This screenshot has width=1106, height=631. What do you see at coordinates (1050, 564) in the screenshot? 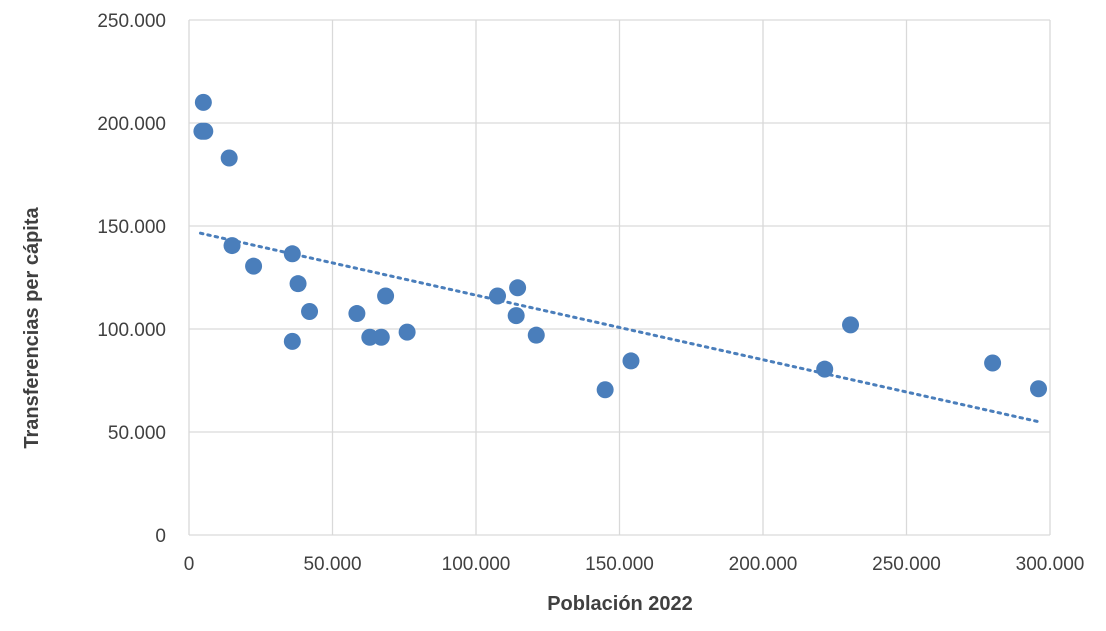
I see `x-tick-label: 300.000` at bounding box center [1050, 564].